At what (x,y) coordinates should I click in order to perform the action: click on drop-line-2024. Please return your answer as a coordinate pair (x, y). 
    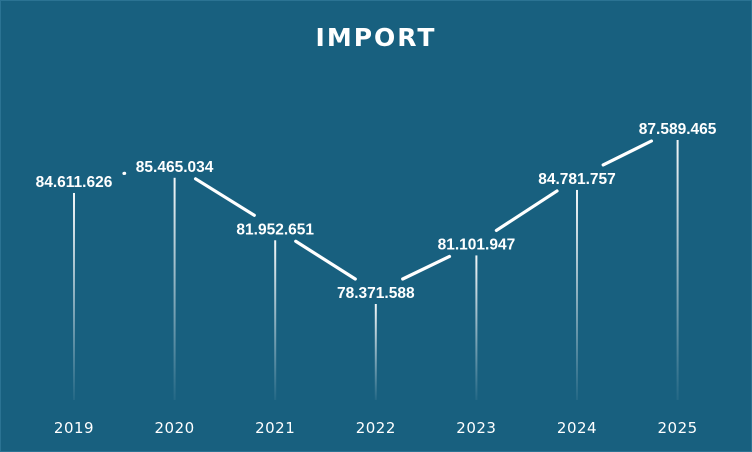
    Looking at the image, I should click on (577, 294).